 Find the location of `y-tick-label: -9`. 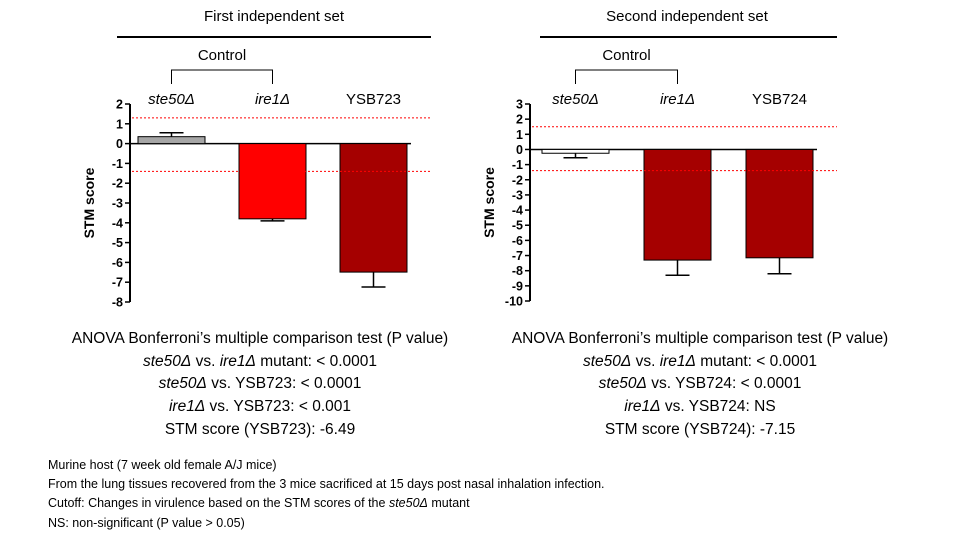

y-tick-label: -9 is located at coordinates (517, 286).